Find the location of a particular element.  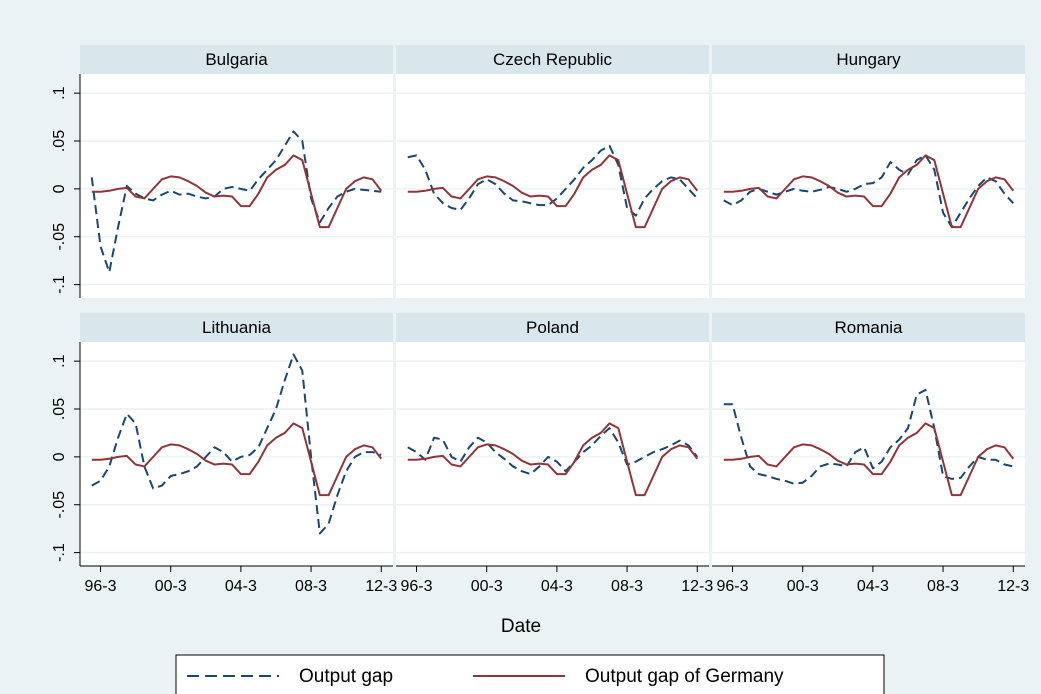

legend-label: Output gap is located at coordinates (346, 676).